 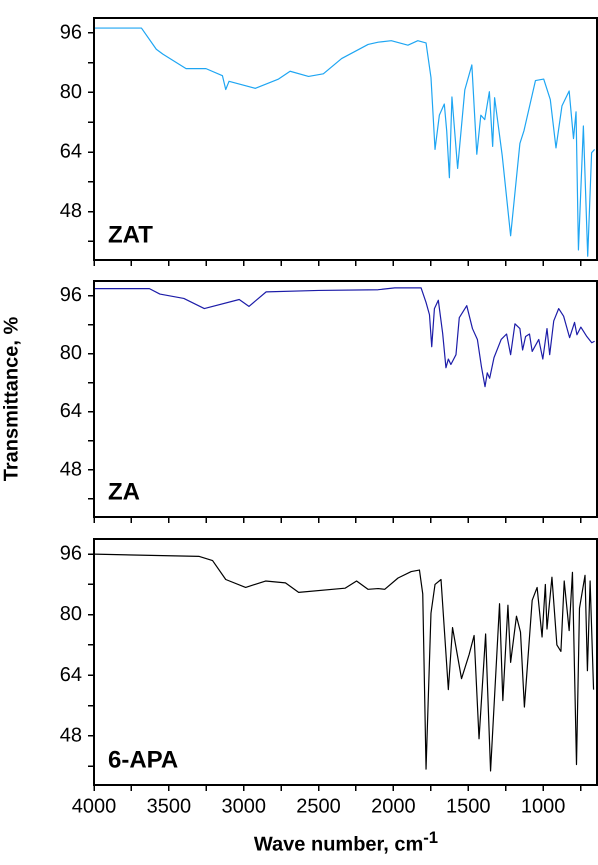 I want to click on annotation: ZAT, so click(x=131, y=235).